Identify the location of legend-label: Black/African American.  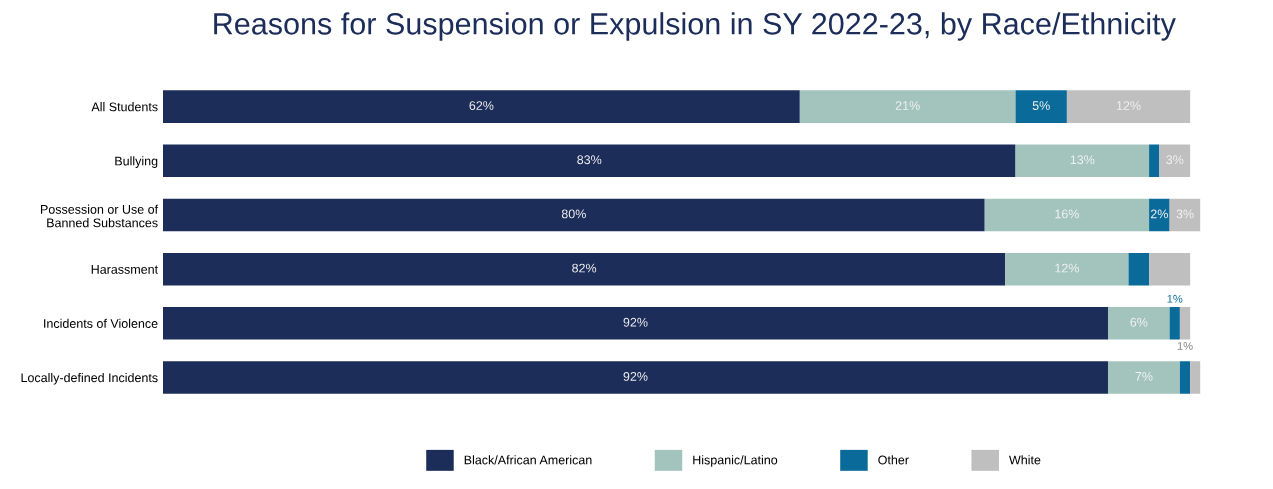
(528, 460).